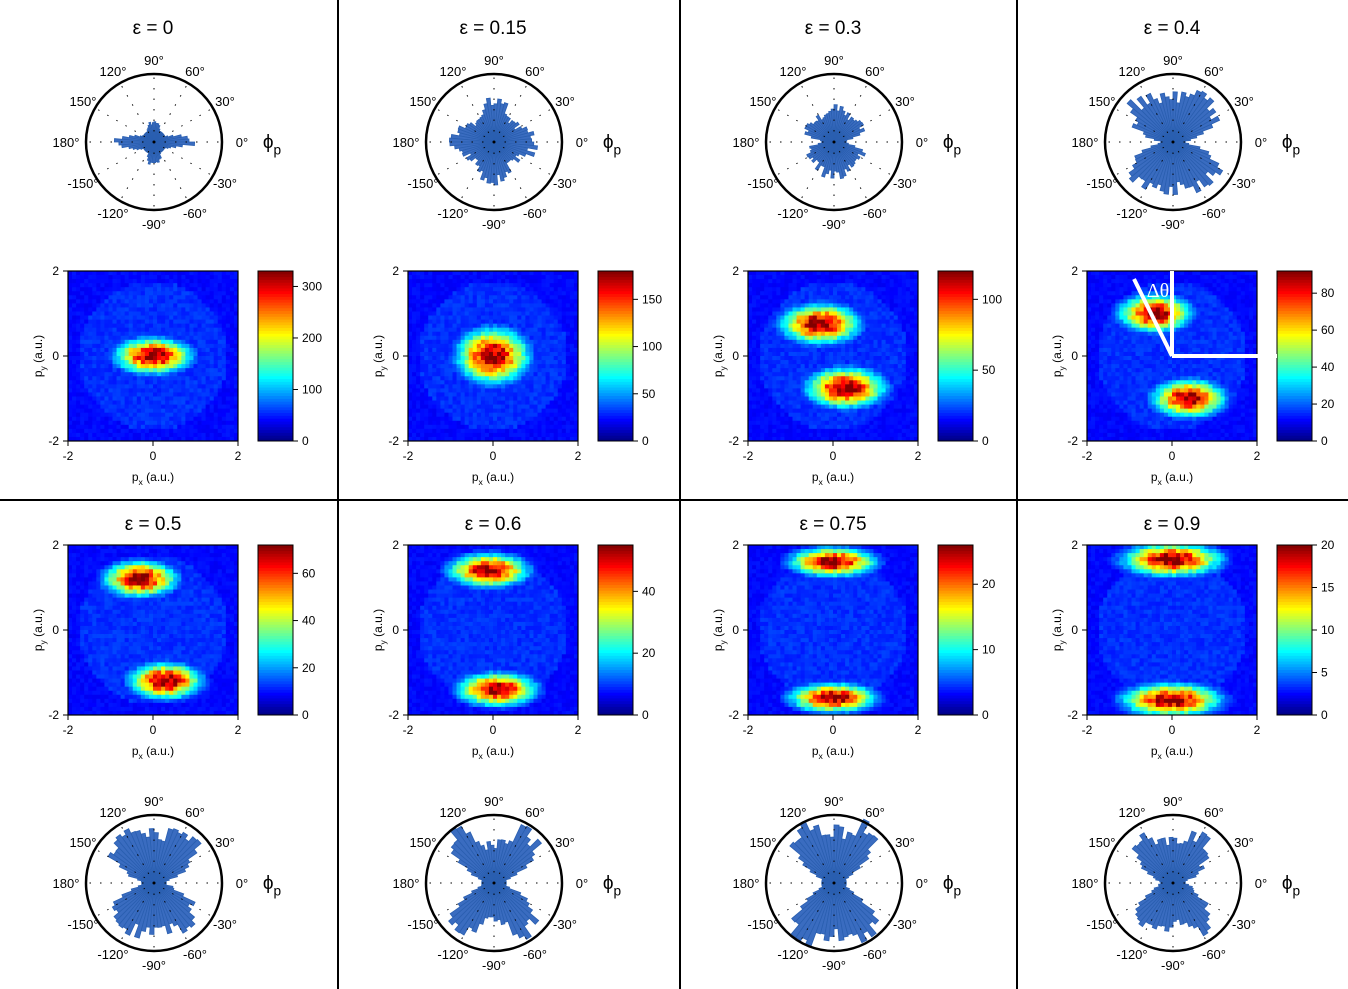 Image resolution: width=1348 pixels, height=989 pixels. I want to click on polar-grid-line, so click(817, 171).